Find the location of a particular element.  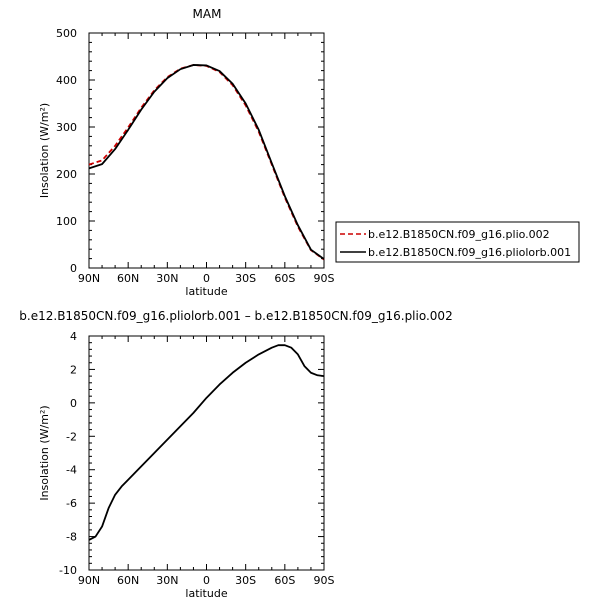

y-tick-label: -8 is located at coordinates (71, 537).